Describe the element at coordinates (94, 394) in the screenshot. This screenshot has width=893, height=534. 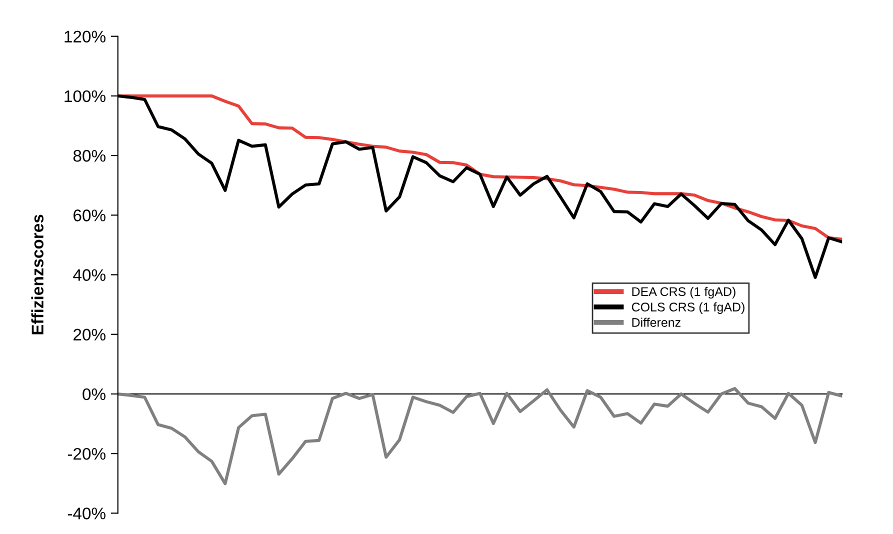
I see `y-tick-label: 0%` at that location.